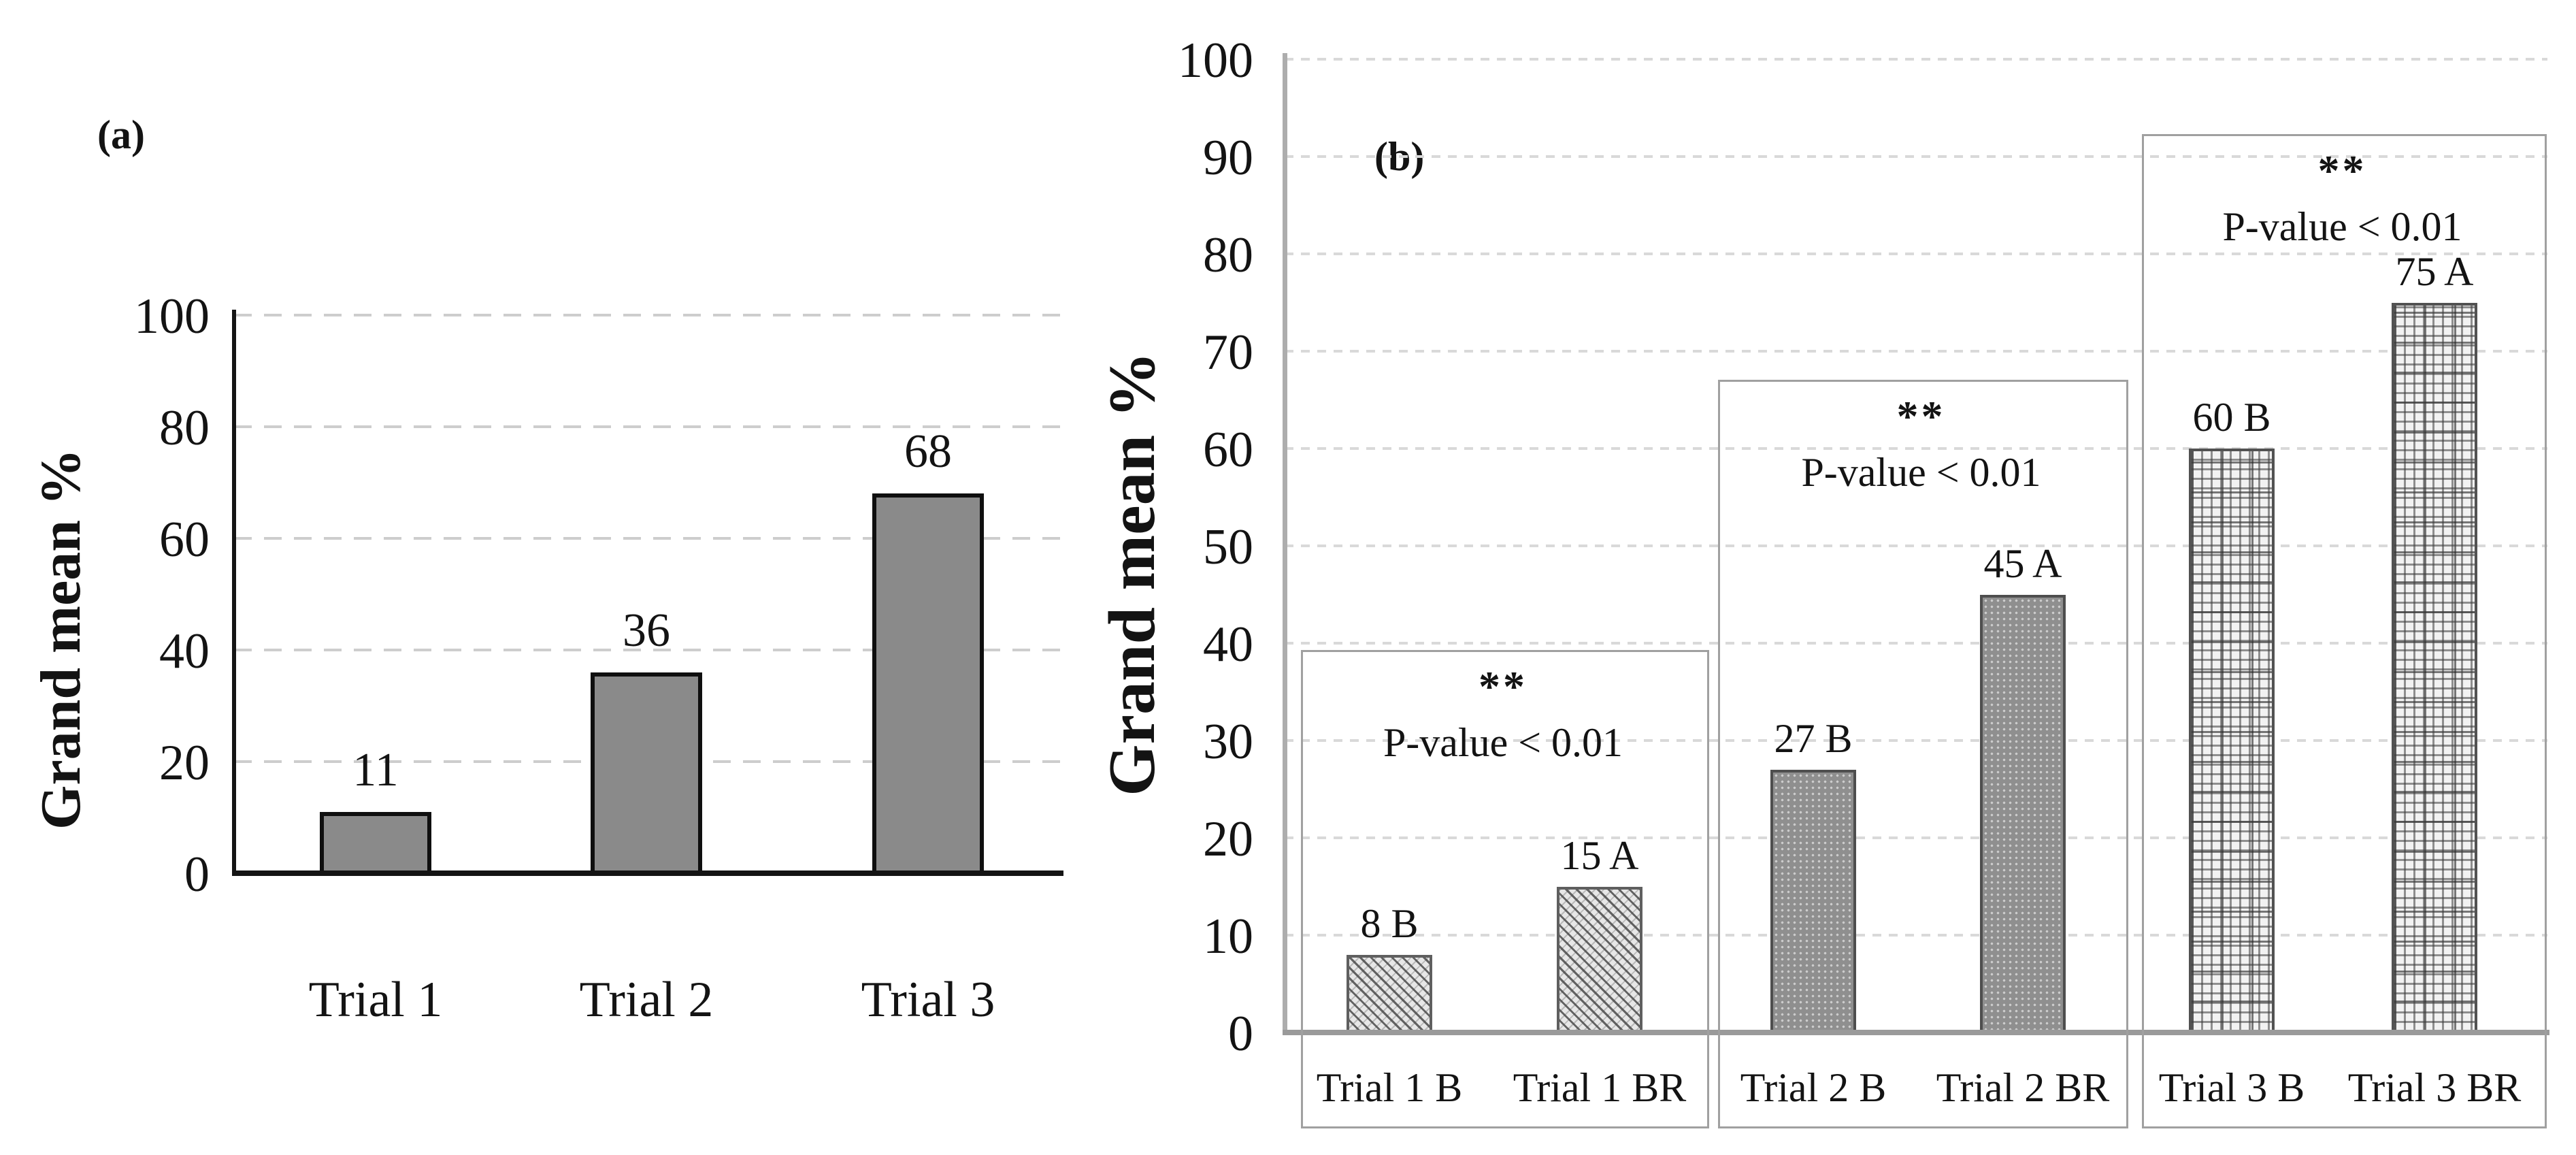 The image size is (2576, 1155). I want to click on significance-stars-3: **, so click(2342, 170).